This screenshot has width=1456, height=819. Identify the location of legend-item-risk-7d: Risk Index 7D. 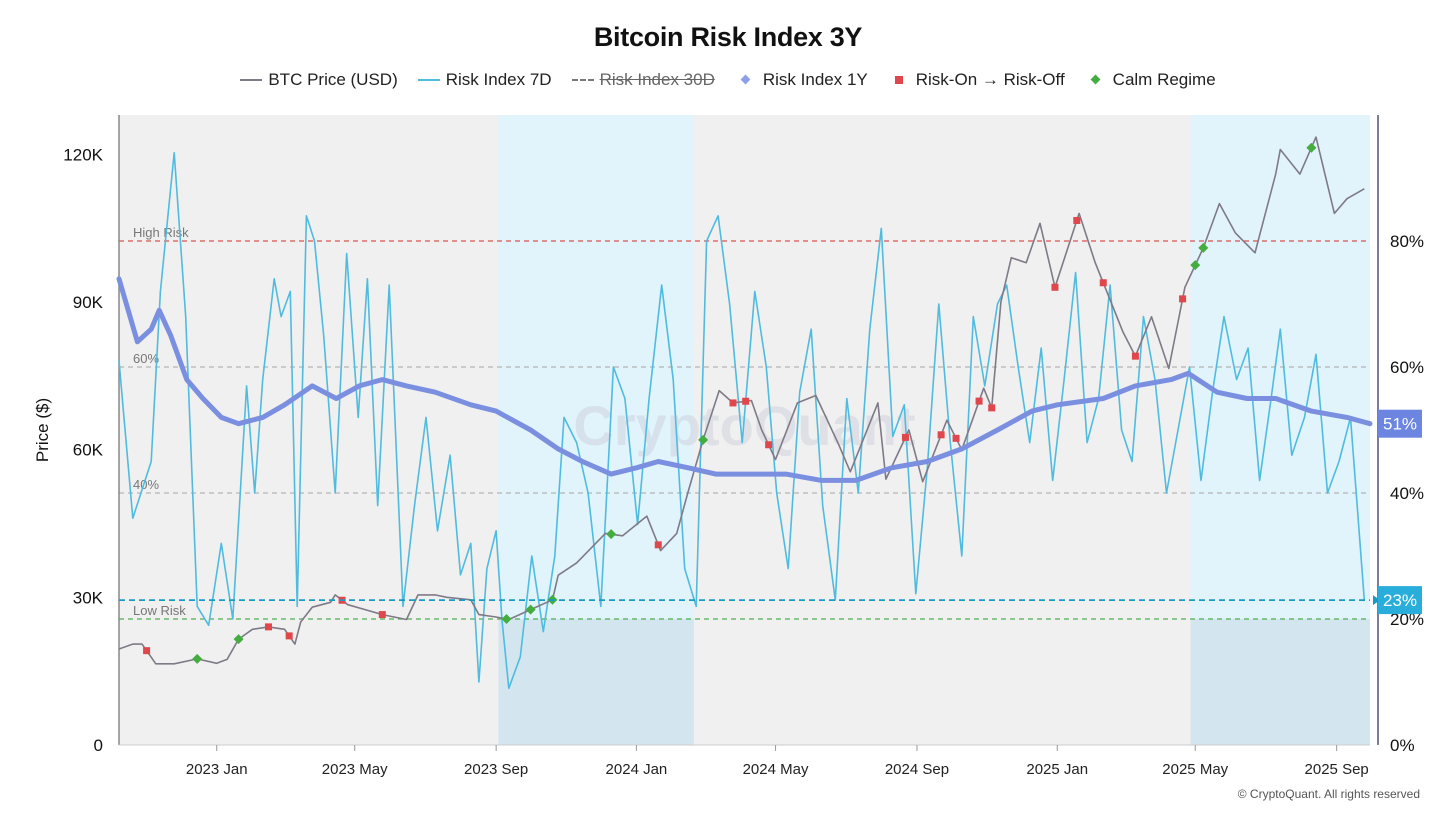
(484, 80).